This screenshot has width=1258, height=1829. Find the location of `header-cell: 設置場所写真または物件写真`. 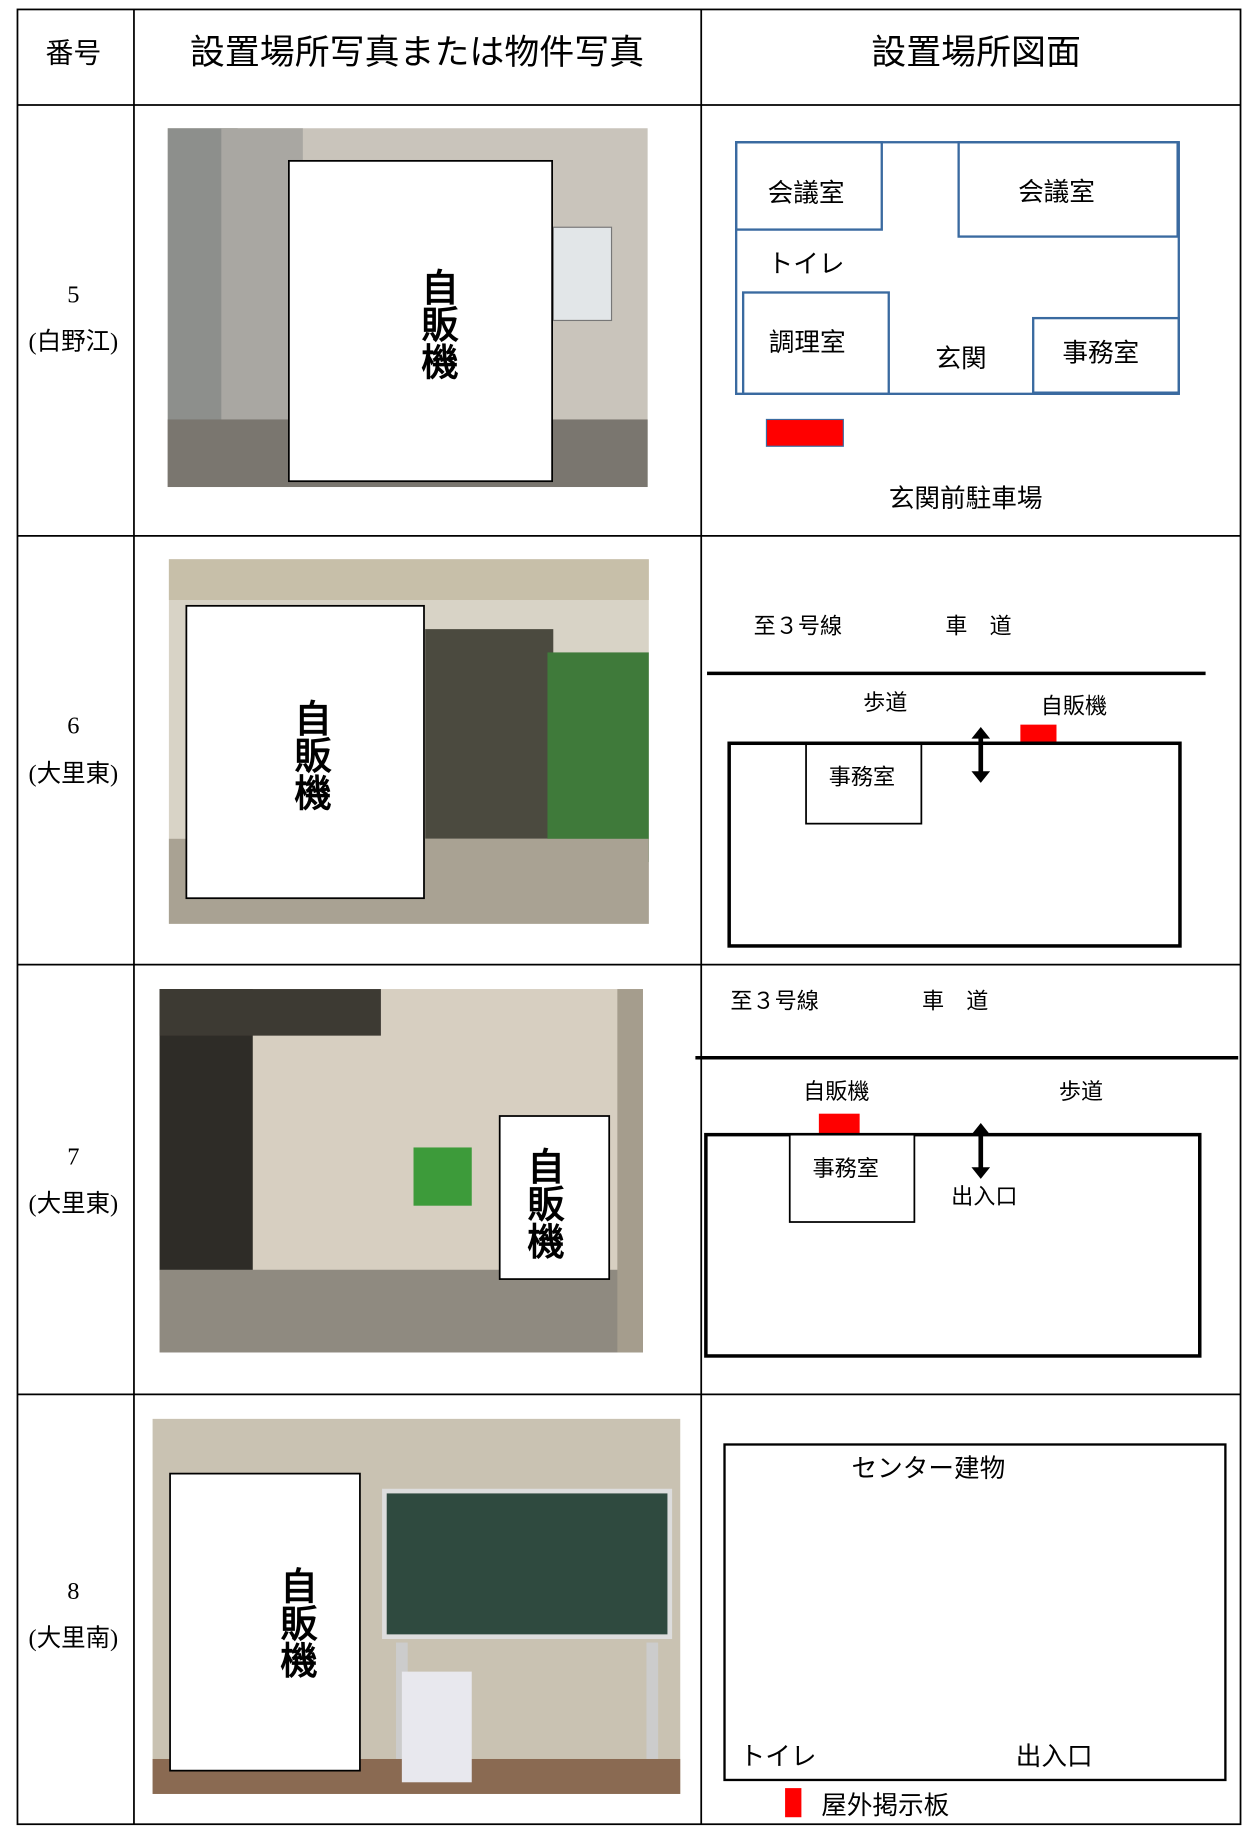

header-cell: 設置場所写真または物件写真 is located at coordinates (417, 52).